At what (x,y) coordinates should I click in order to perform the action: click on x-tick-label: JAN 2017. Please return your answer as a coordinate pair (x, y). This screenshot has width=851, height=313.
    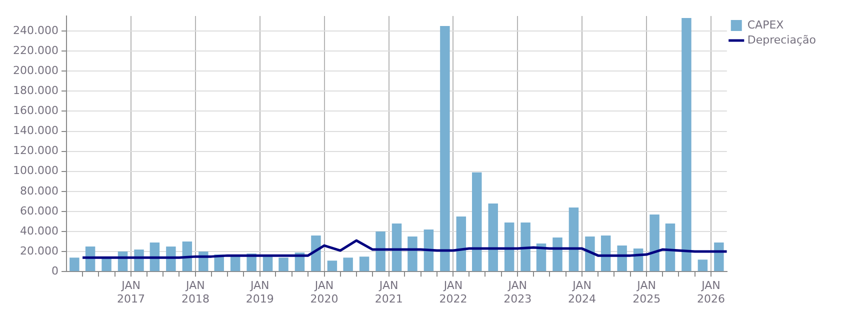
    Looking at the image, I should click on (131, 292).